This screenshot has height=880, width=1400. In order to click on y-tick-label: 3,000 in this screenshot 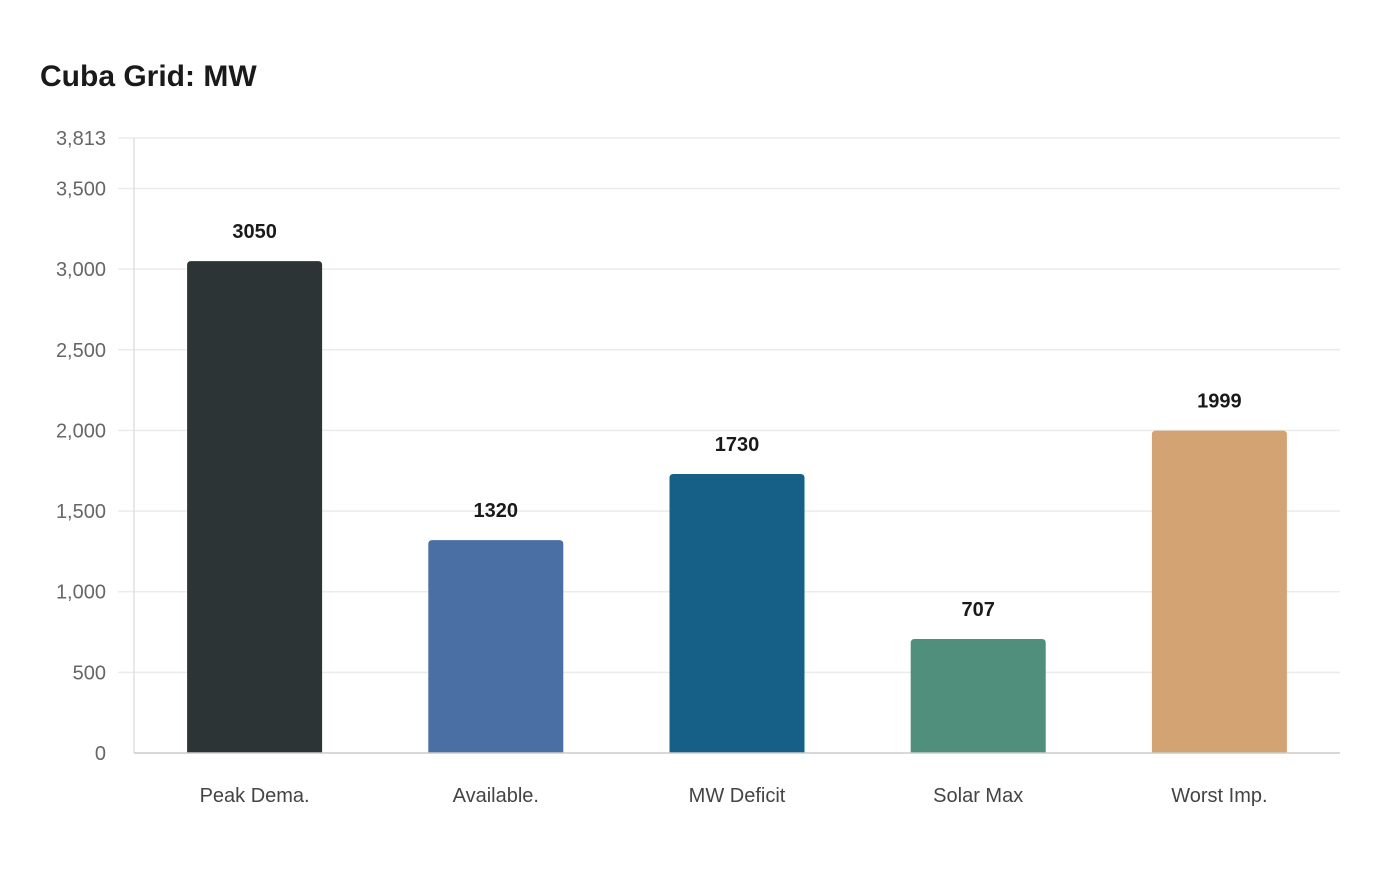, I will do `click(81, 270)`.